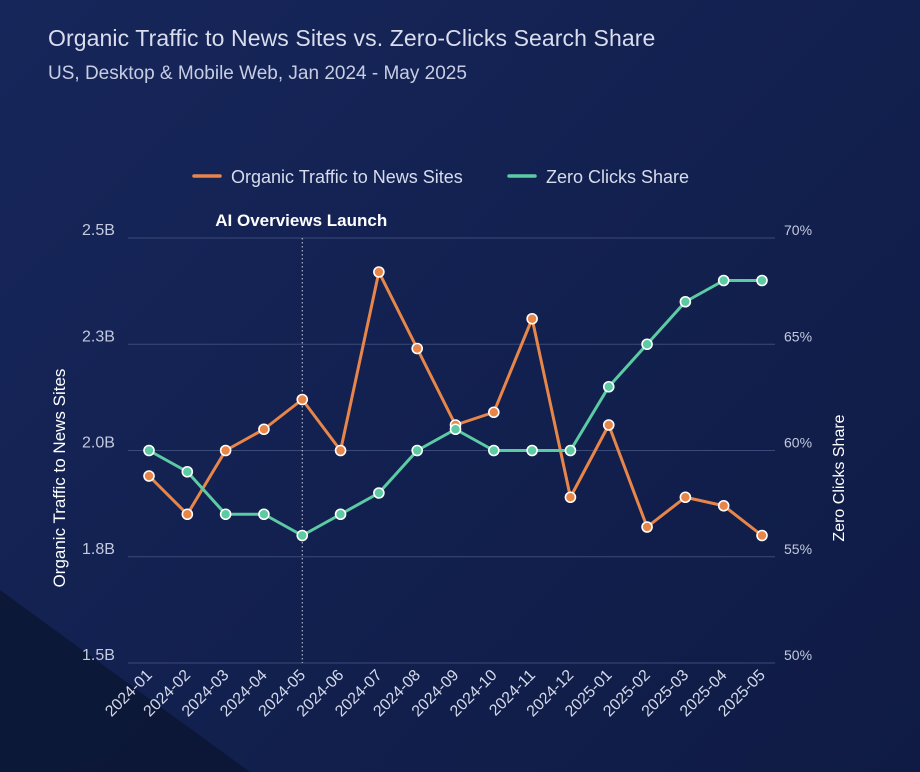 This screenshot has height=772, width=920. I want to click on right-tick-label: 70%, so click(798, 230).